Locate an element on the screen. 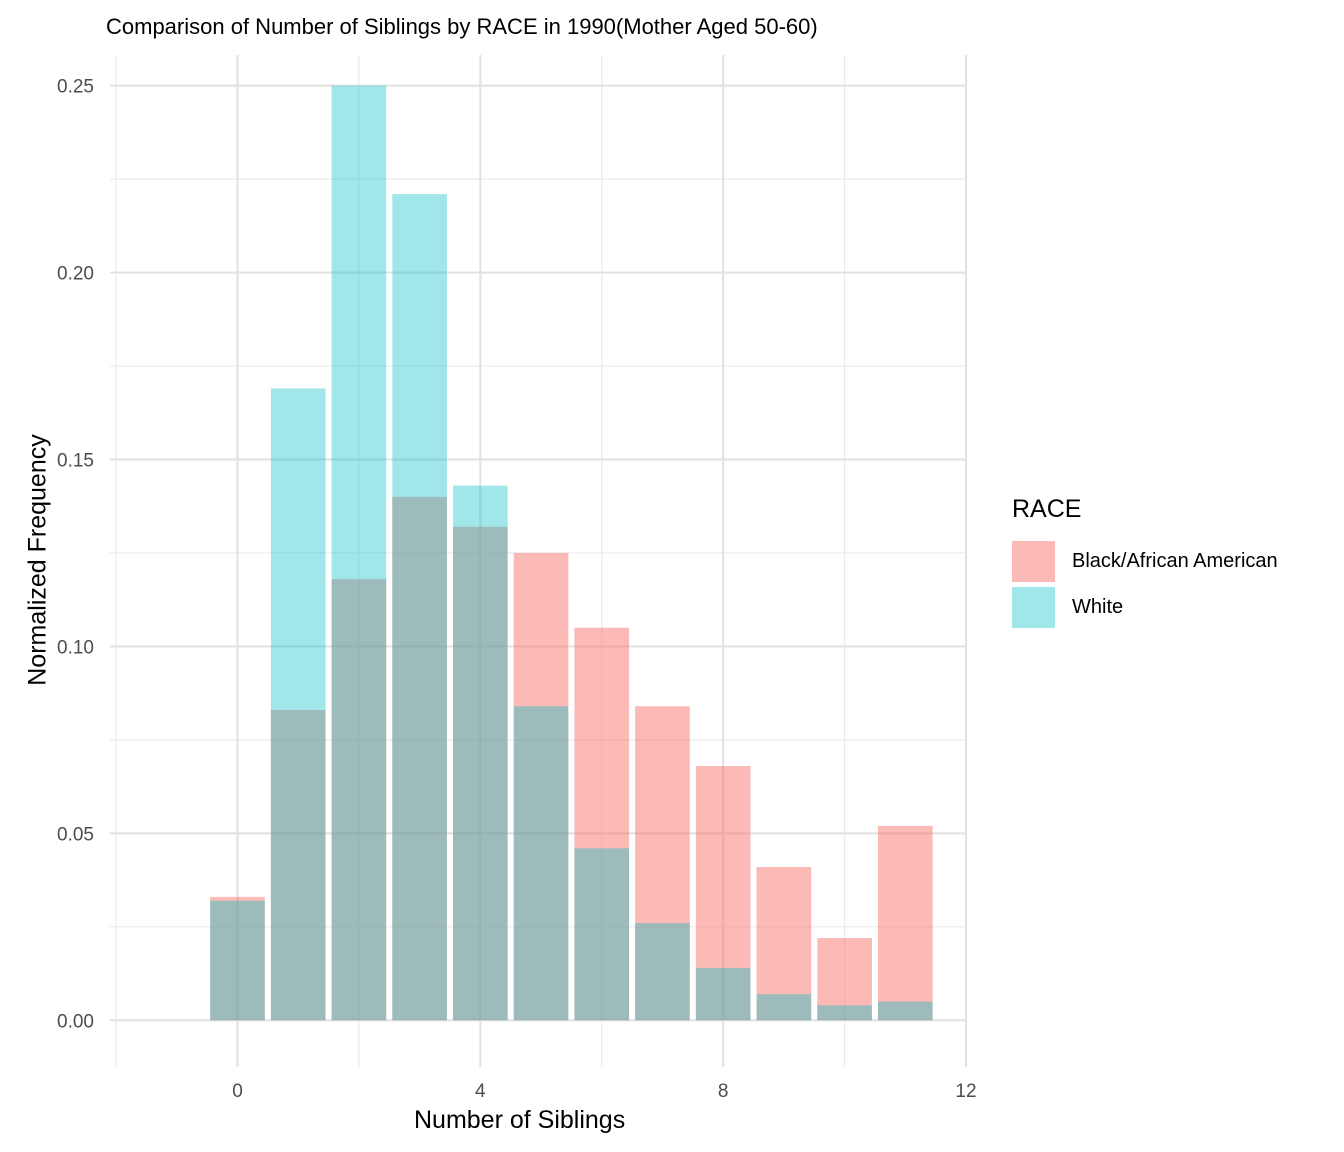 The image size is (1344, 1152). legend-item-white: White is located at coordinates (1145, 607).